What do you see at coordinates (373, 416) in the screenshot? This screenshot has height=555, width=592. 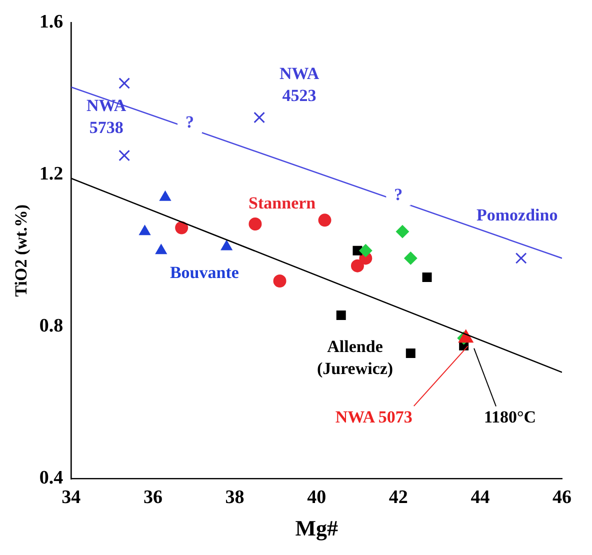 I see `text: NWA 5073` at bounding box center [373, 416].